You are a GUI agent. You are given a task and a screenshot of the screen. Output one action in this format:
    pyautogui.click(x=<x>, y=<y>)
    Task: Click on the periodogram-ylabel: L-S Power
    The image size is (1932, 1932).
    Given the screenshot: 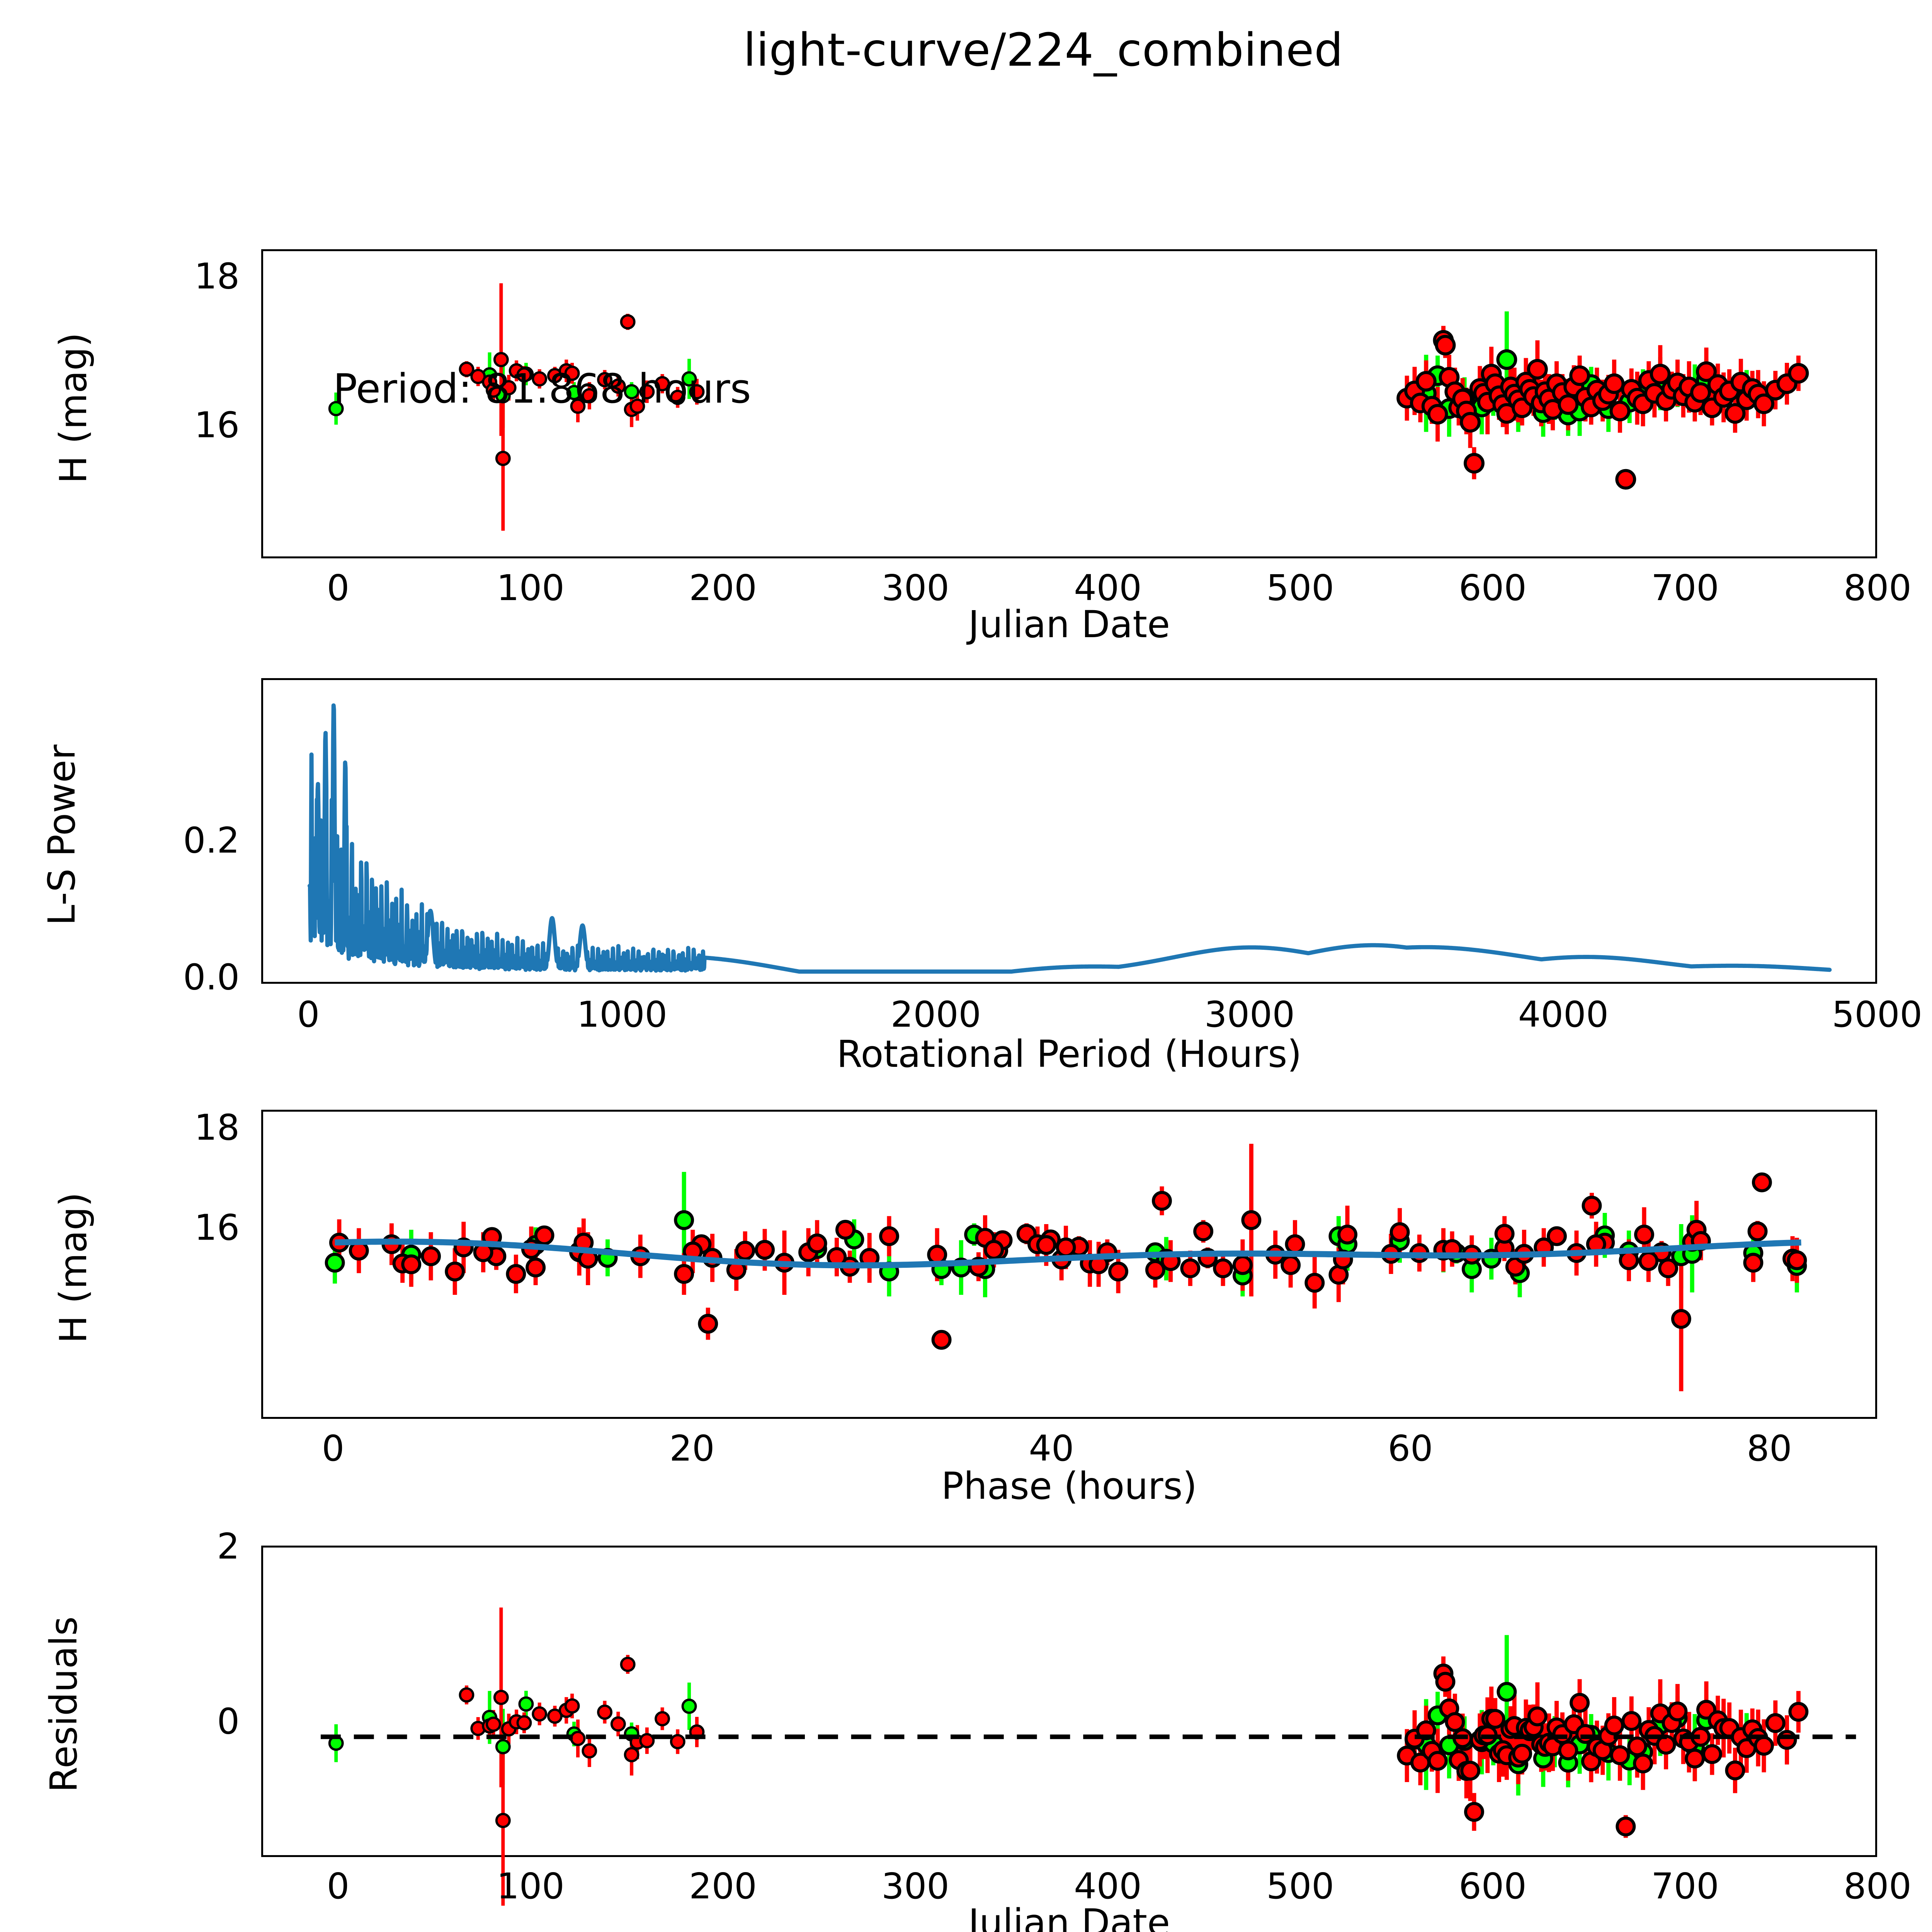 What is the action you would take?
    pyautogui.click(x=62, y=835)
    